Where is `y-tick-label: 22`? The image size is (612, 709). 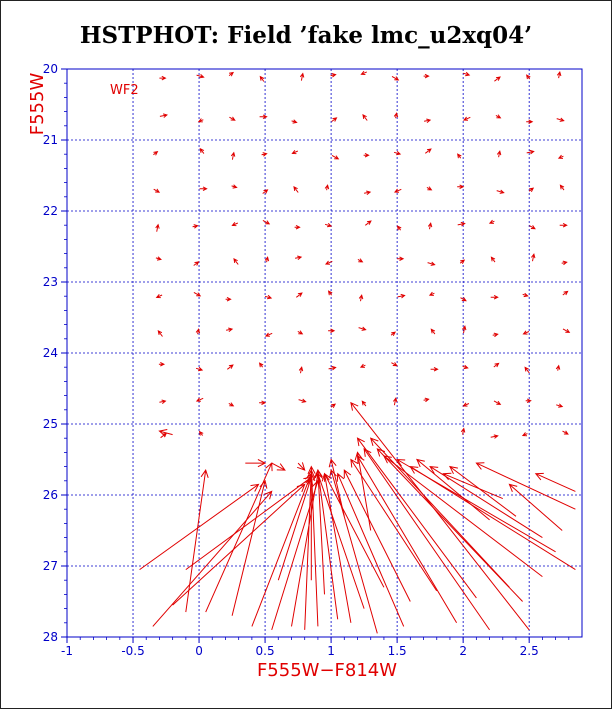 y-tick-label: 22 is located at coordinates (50, 211).